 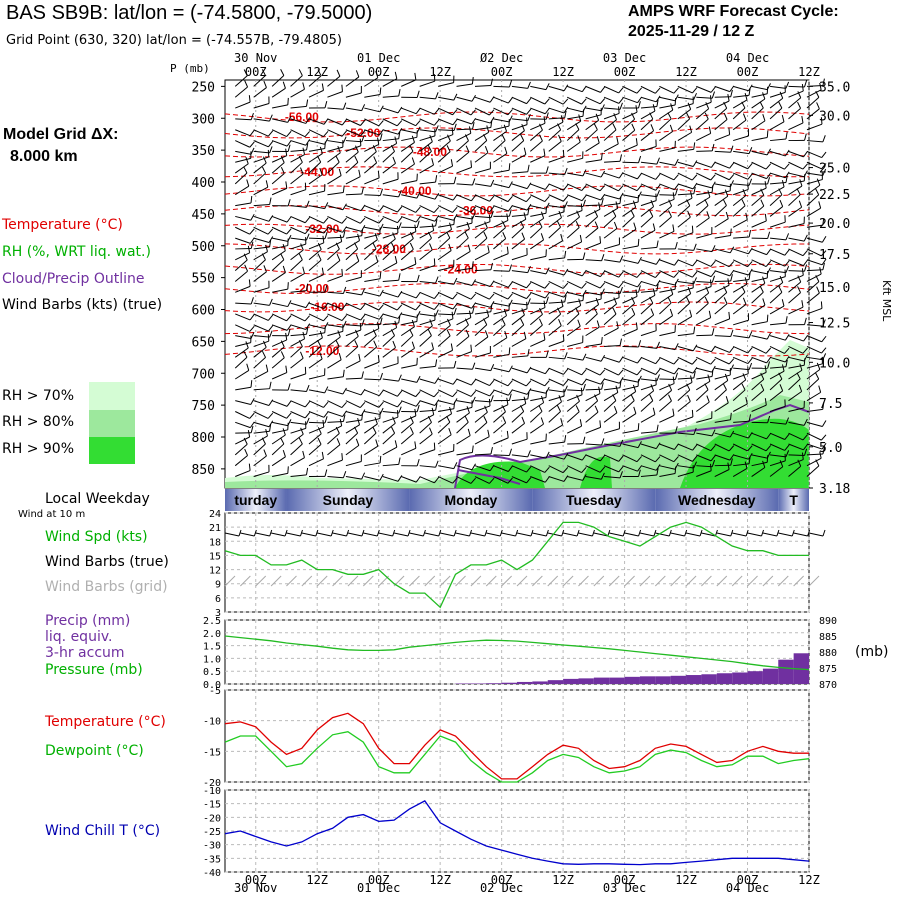 I want to click on bottom-date-label: 01 Dec, so click(x=378, y=888).